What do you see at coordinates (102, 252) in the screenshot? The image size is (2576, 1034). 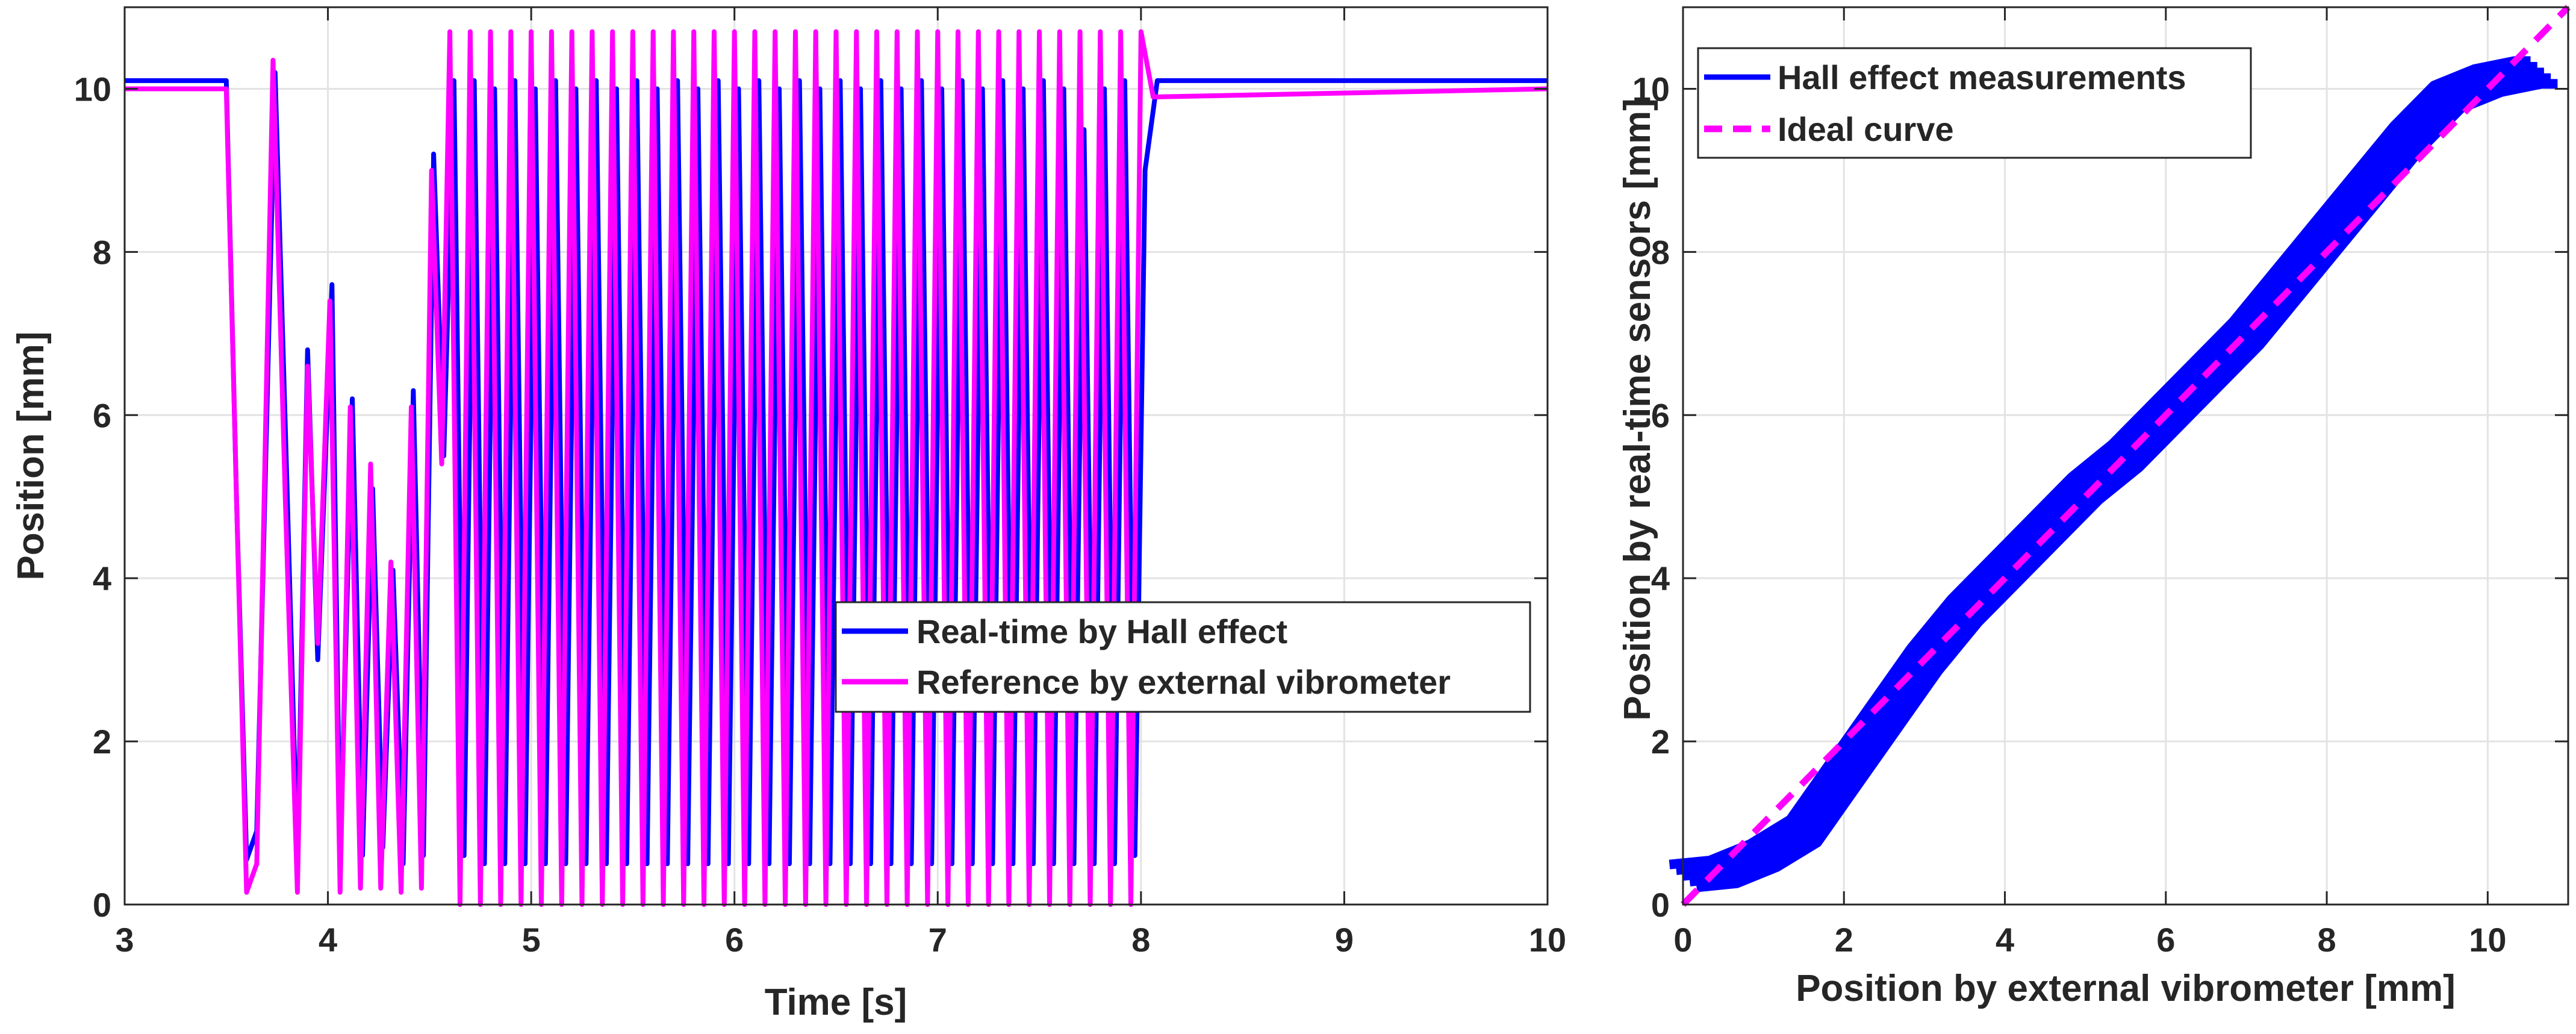 I see `left-y-tick-label: 8` at bounding box center [102, 252].